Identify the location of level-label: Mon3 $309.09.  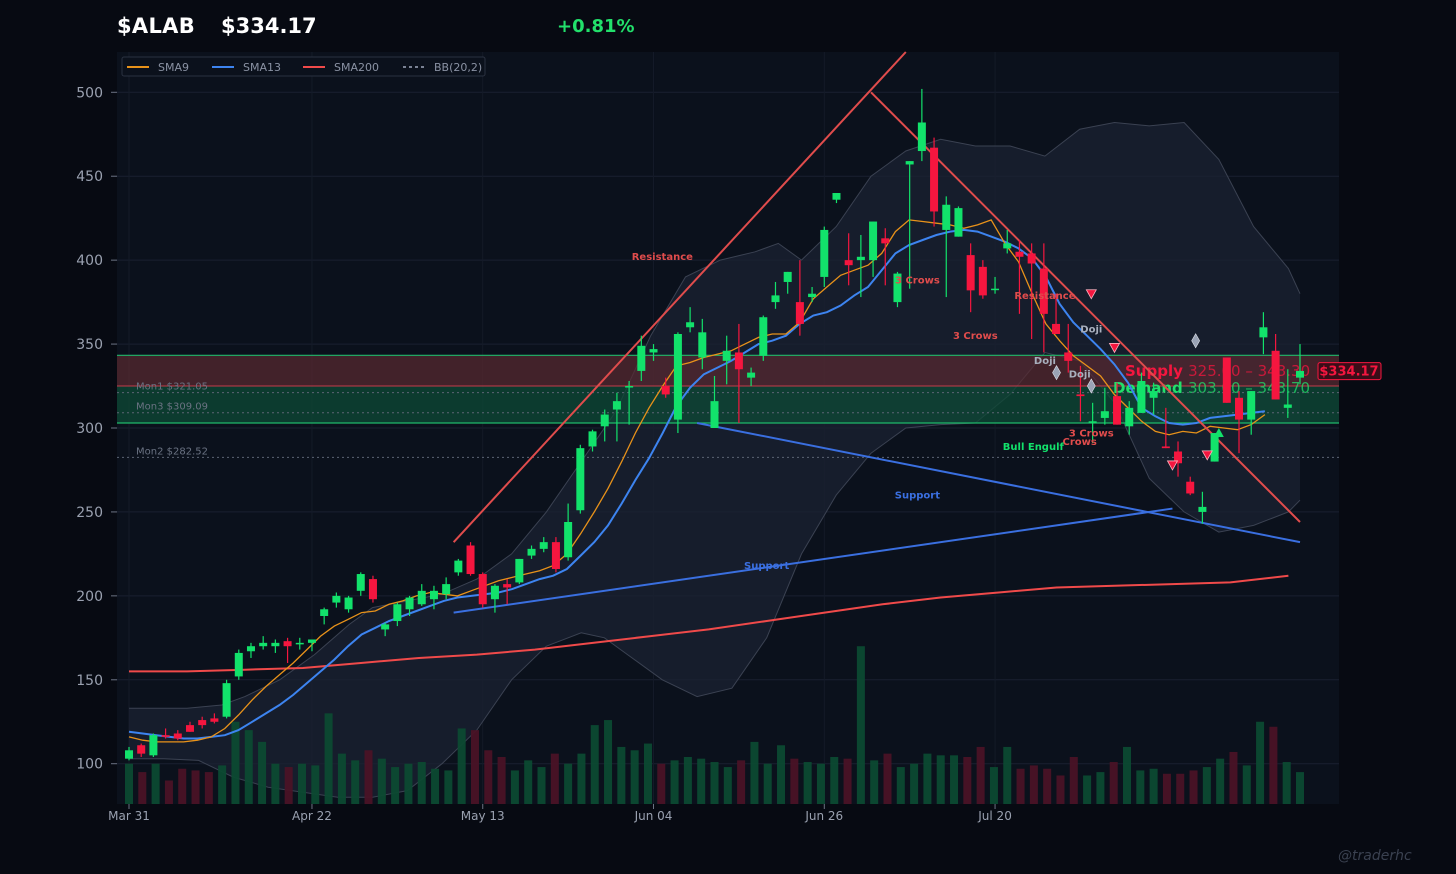
(172, 407).